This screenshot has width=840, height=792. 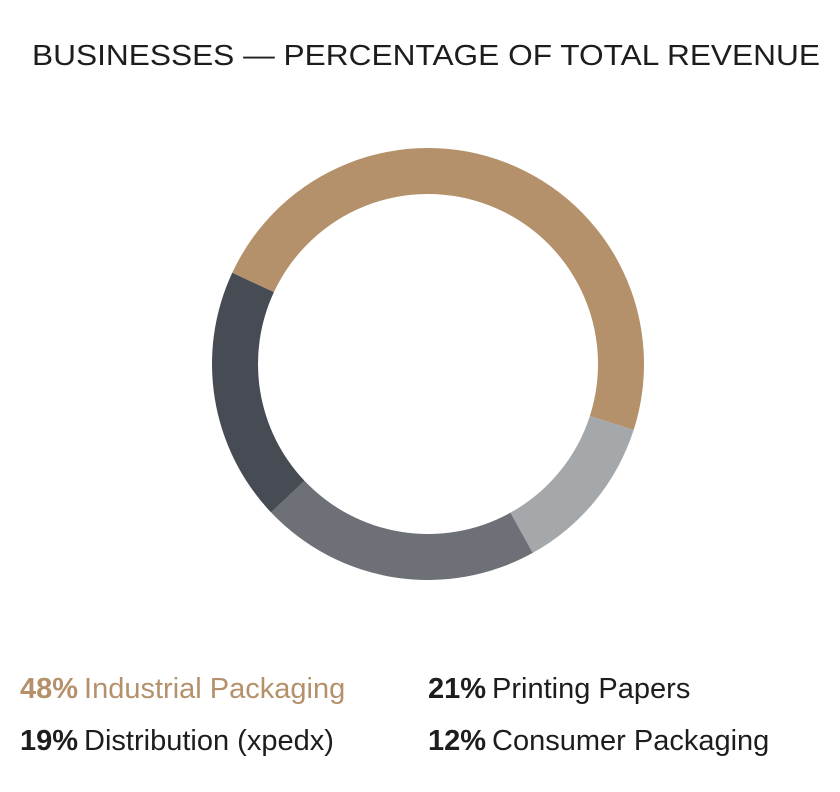 I want to click on legend-label: Distribution (xpedx), so click(x=209, y=741).